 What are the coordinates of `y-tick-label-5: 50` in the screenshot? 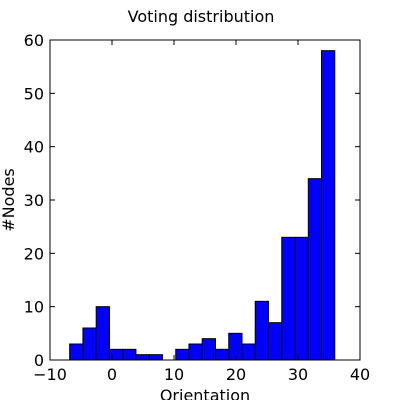 It's located at (34, 93).